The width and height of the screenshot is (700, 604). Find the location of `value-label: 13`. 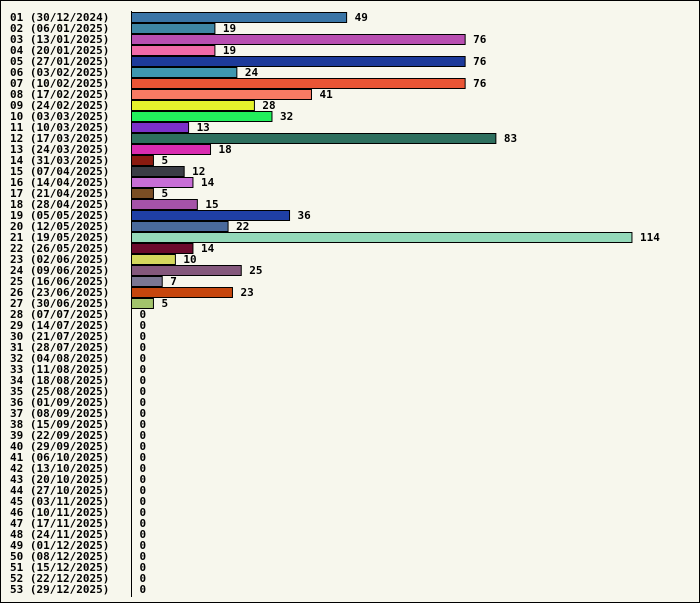

value-label: 13 is located at coordinates (203, 127).